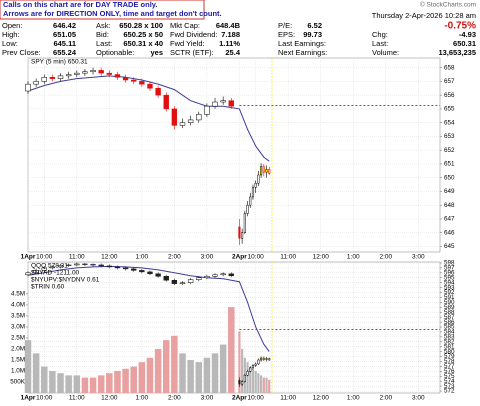  What do you see at coordinates (449, 381) in the screenshot?
I see `y-tick-label: 574` at bounding box center [449, 381].